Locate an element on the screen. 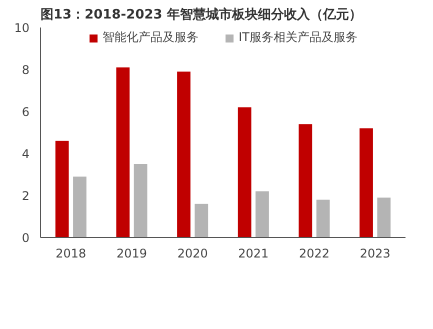  x-tick-label: 2023 is located at coordinates (375, 253).